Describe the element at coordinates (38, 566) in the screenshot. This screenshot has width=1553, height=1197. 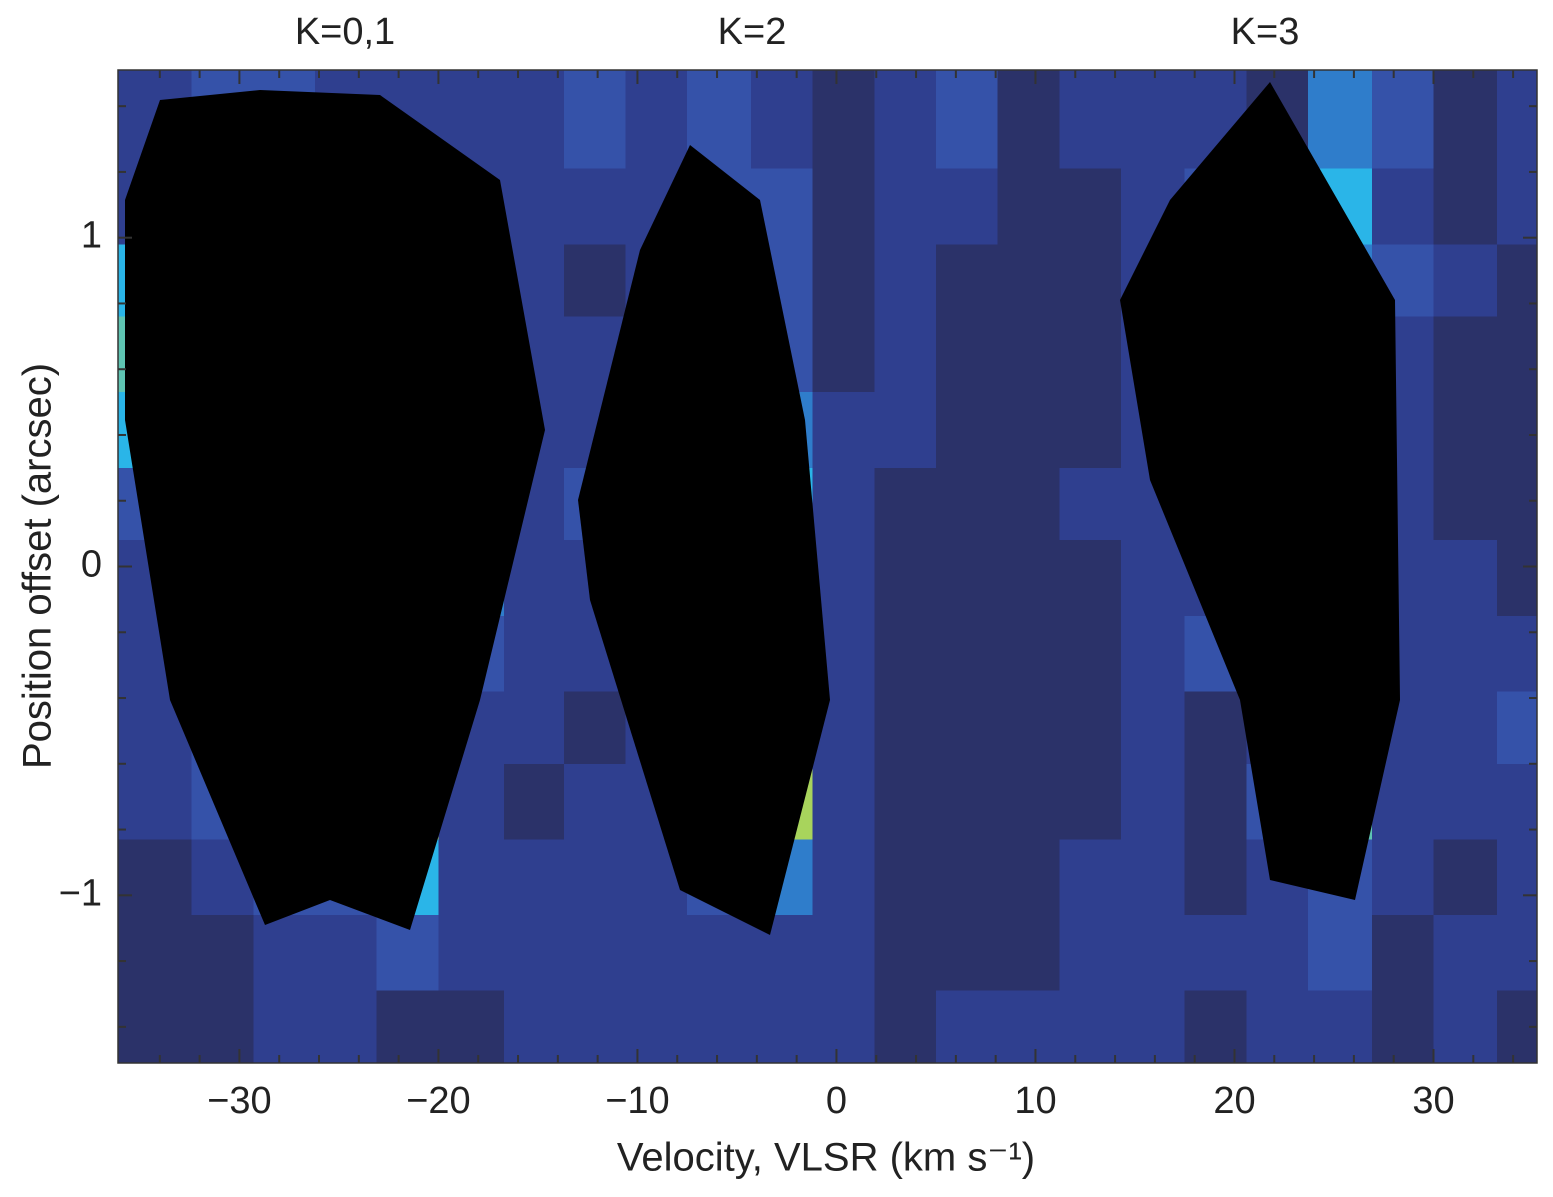
I see `y-axis-label: Position offset (arcsec)` at that location.